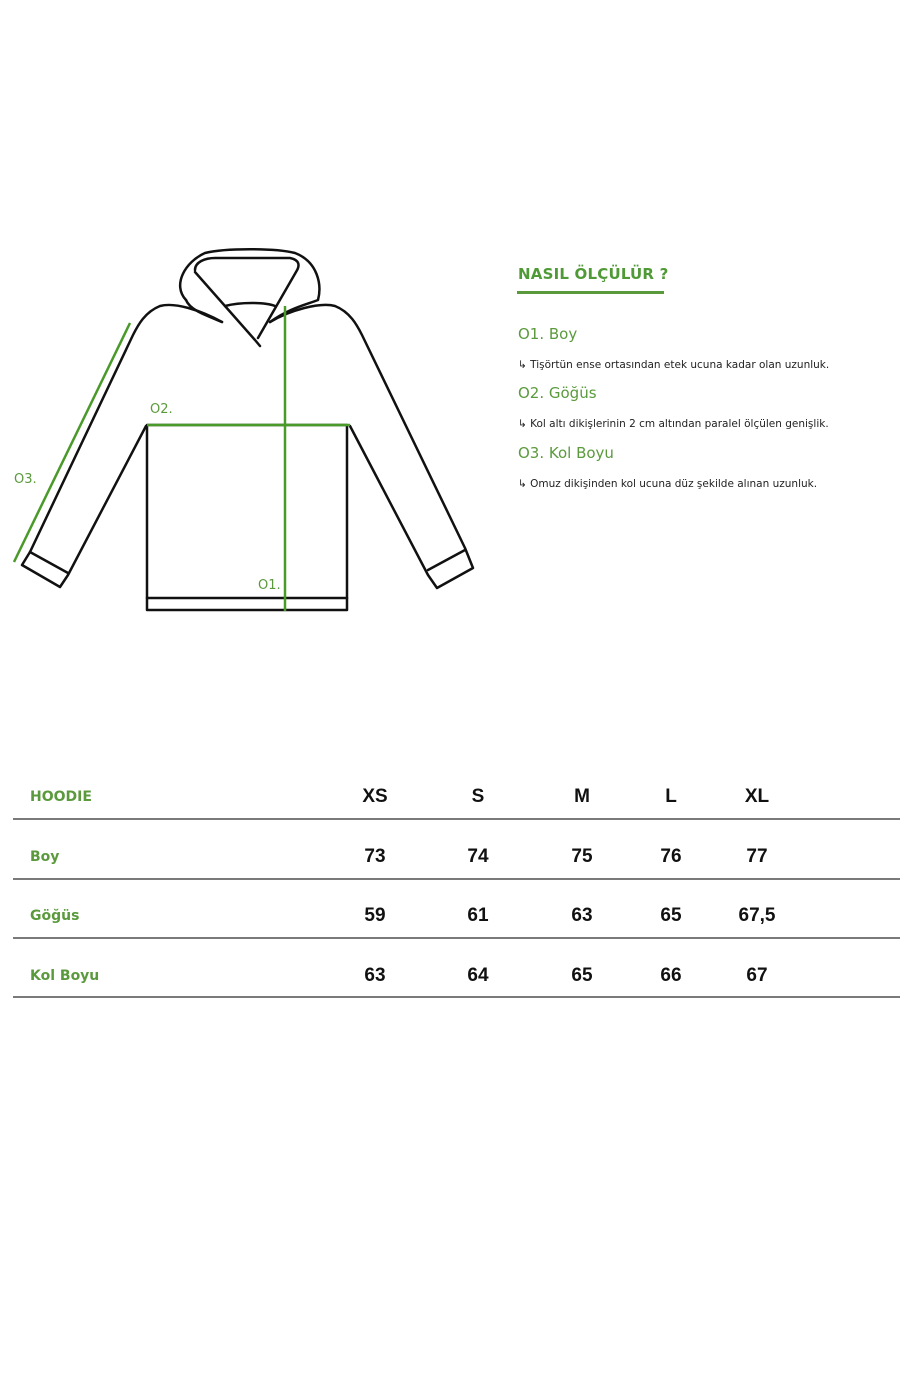 The width and height of the screenshot is (920, 1380). What do you see at coordinates (757, 856) in the screenshot?
I see `table-cell: 77` at bounding box center [757, 856].